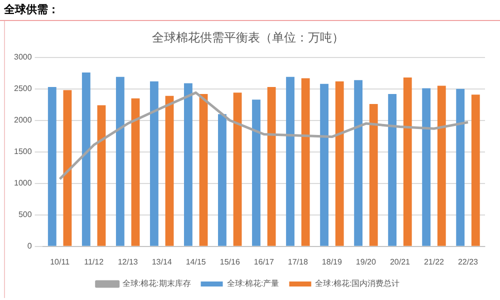  I want to click on x-tick-label: 20/21, so click(400, 261).